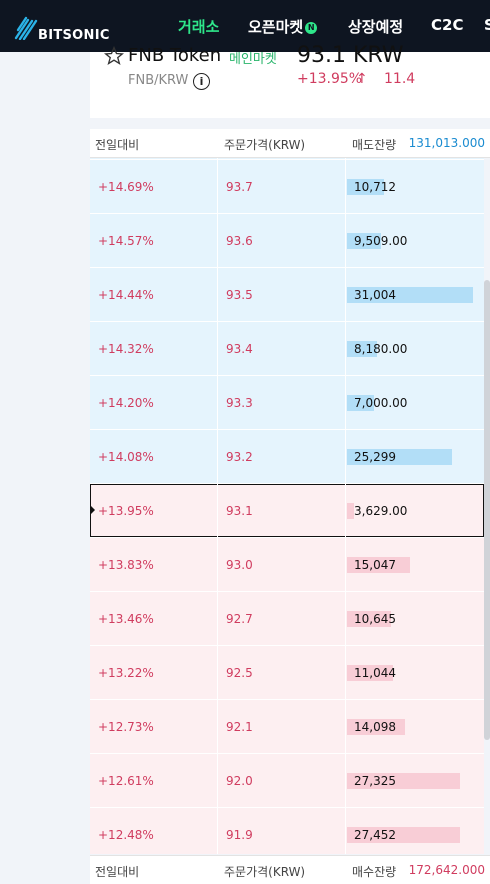  I want to click on change-cell: +13.46%, so click(154, 618).